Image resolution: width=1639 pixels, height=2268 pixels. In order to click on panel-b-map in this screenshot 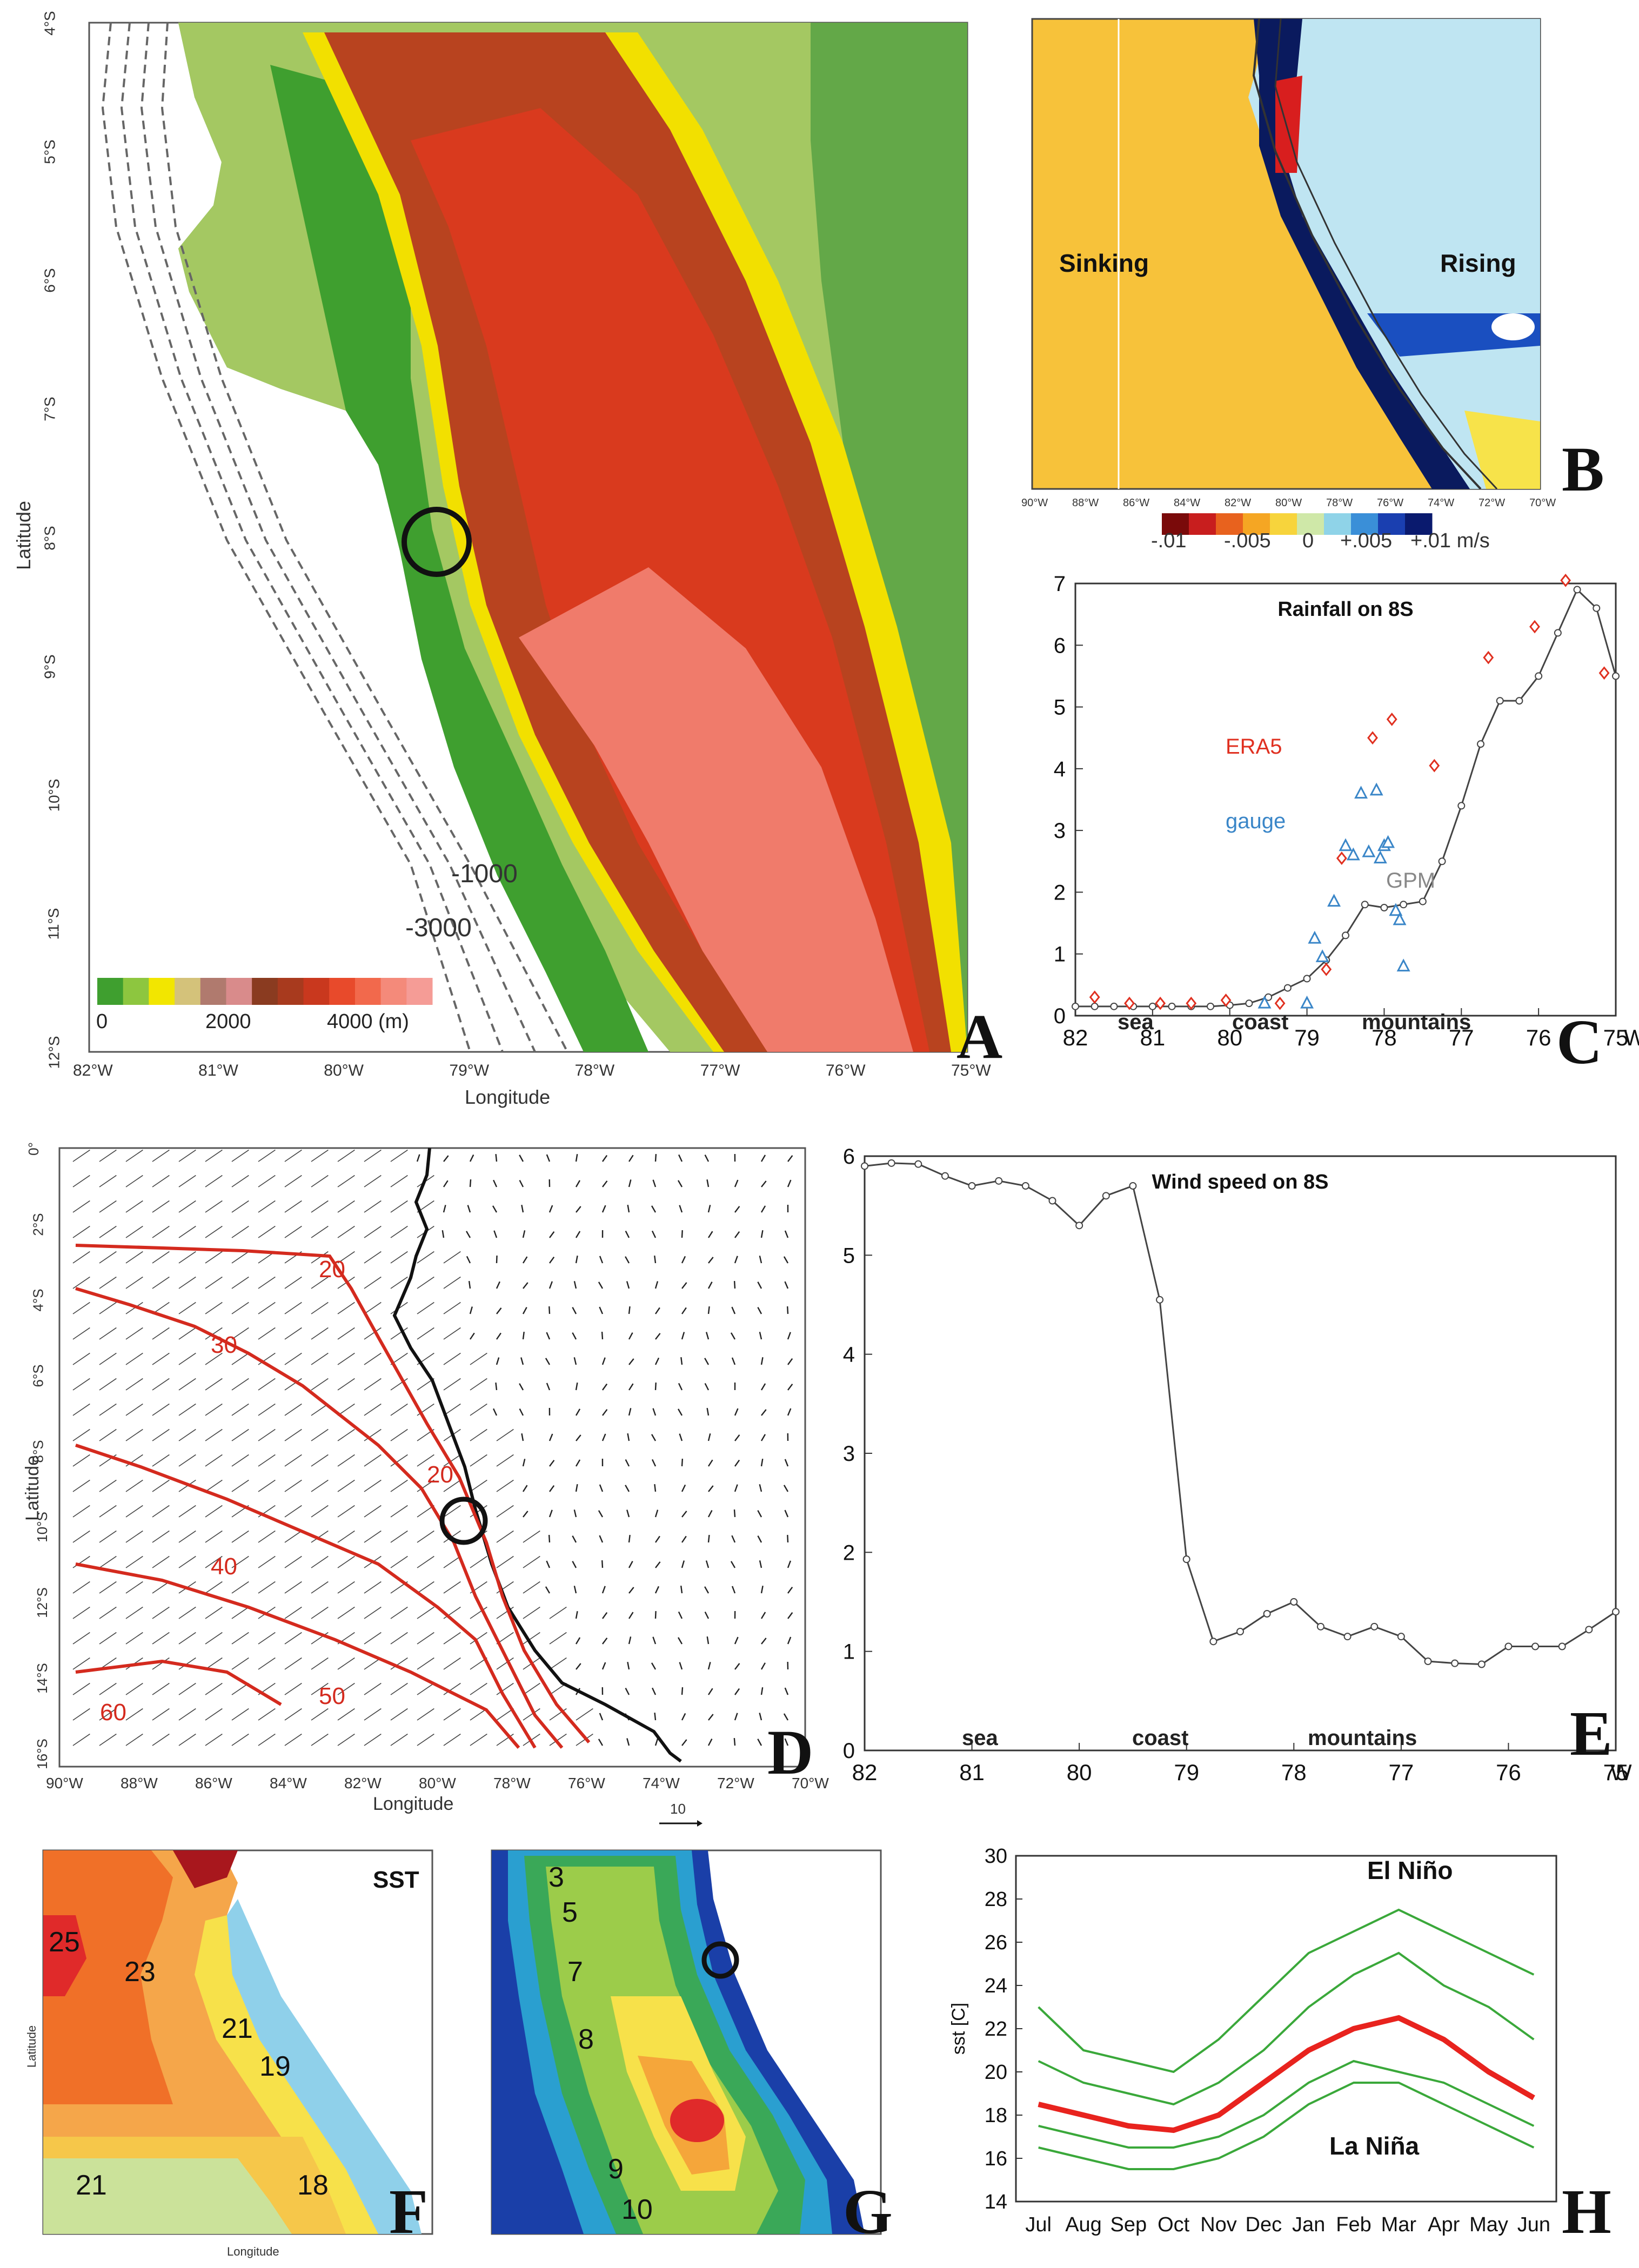, I will do `click(1286, 276)`.